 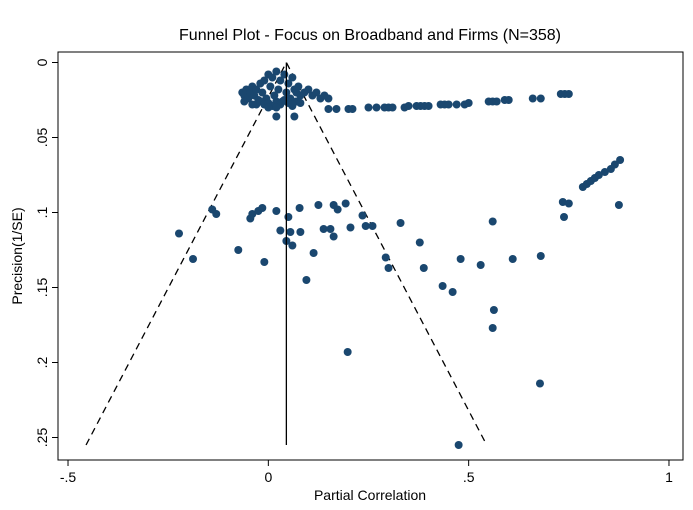 What do you see at coordinates (42, 62) in the screenshot?
I see `y-tick-label: 0` at bounding box center [42, 62].